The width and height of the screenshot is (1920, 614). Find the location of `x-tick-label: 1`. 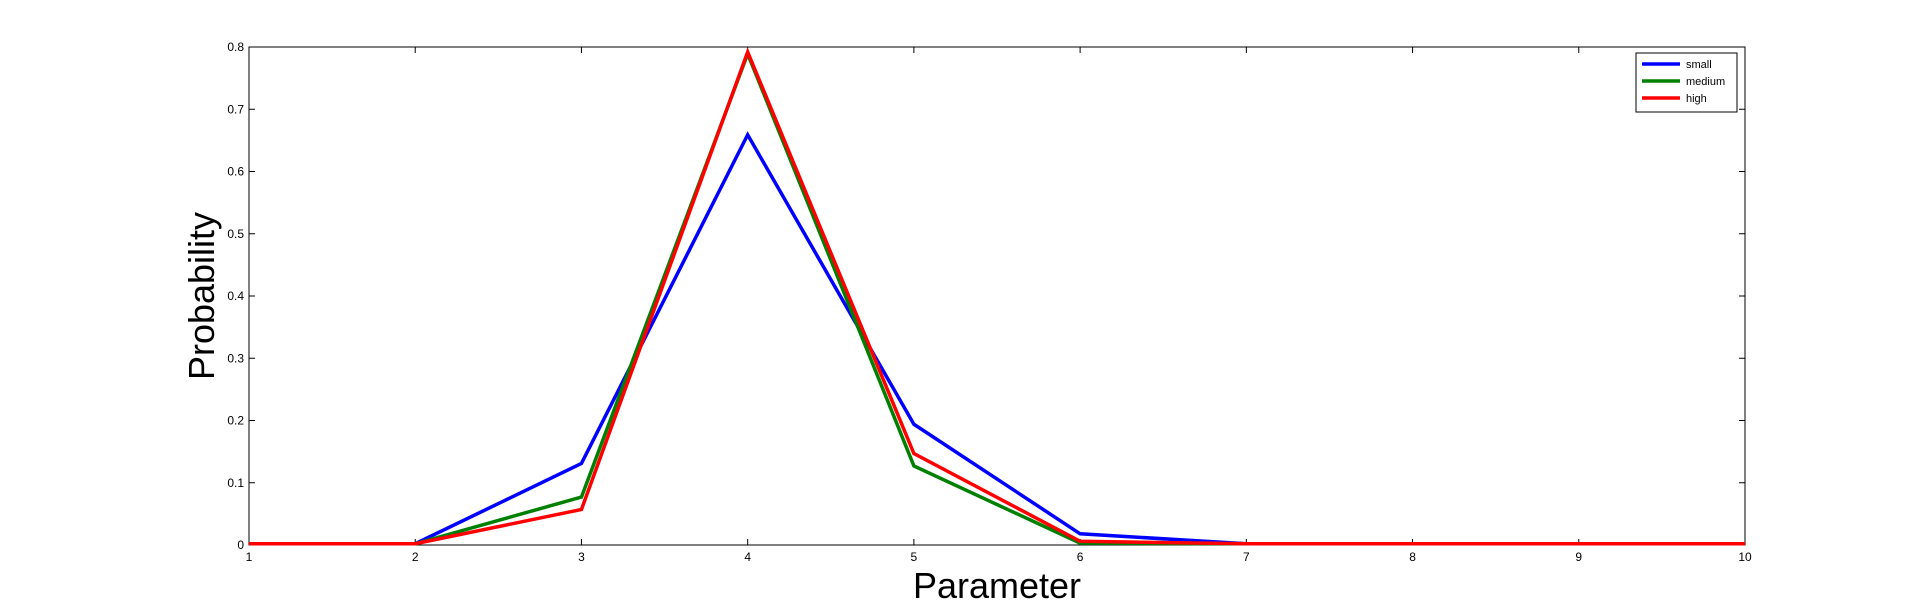

x-tick-label: 1 is located at coordinates (249, 557).